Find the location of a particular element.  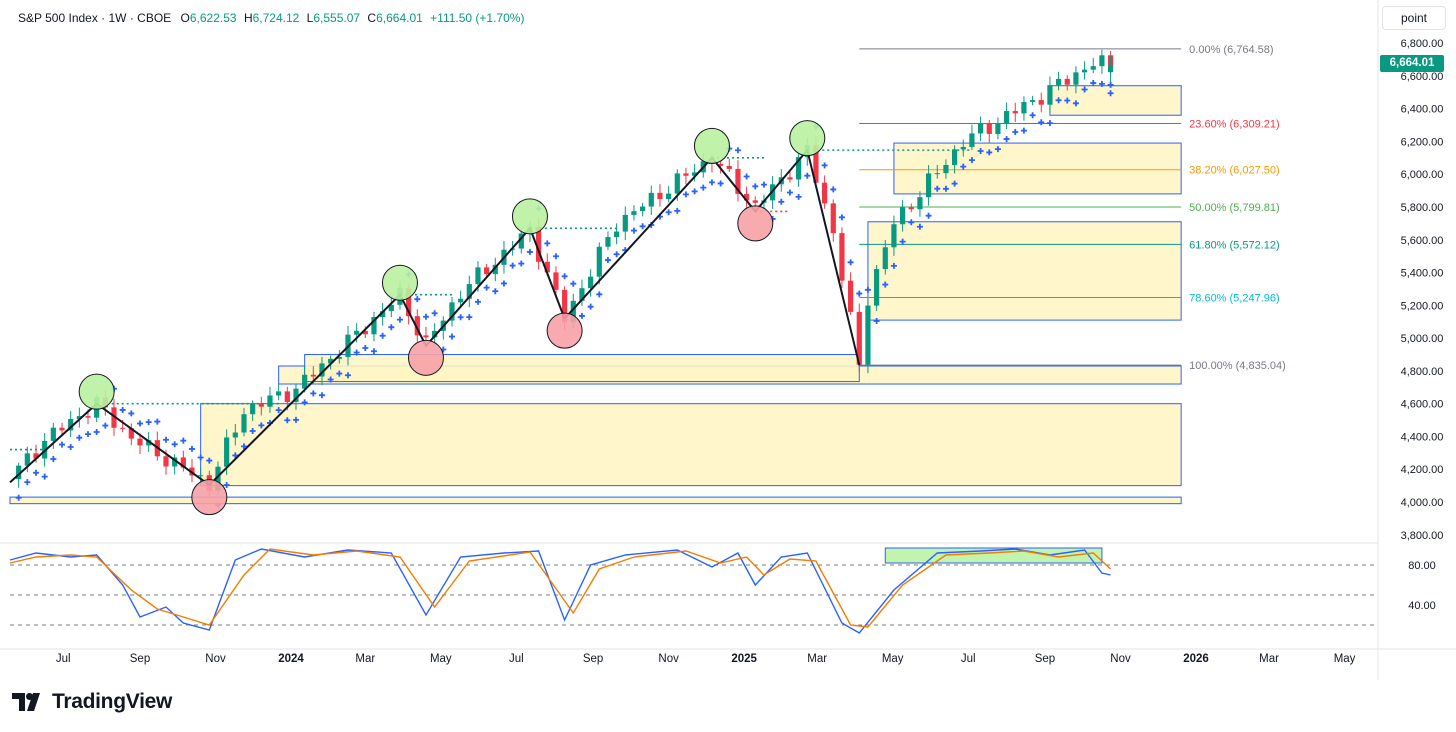

price-tick-label: 4,200.00 is located at coordinates (1422, 470).